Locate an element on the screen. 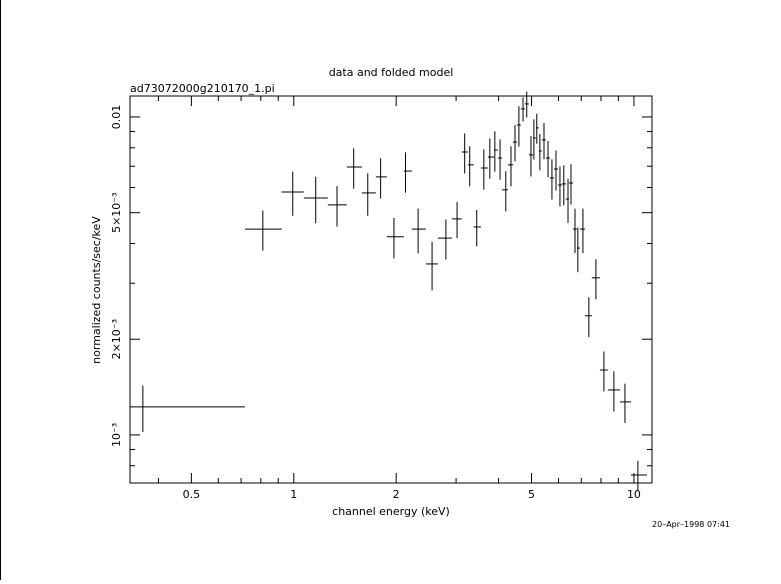 Image resolution: width=781 pixels, height=584 pixels. y-tick-label: 0.01 is located at coordinates (116, 117).